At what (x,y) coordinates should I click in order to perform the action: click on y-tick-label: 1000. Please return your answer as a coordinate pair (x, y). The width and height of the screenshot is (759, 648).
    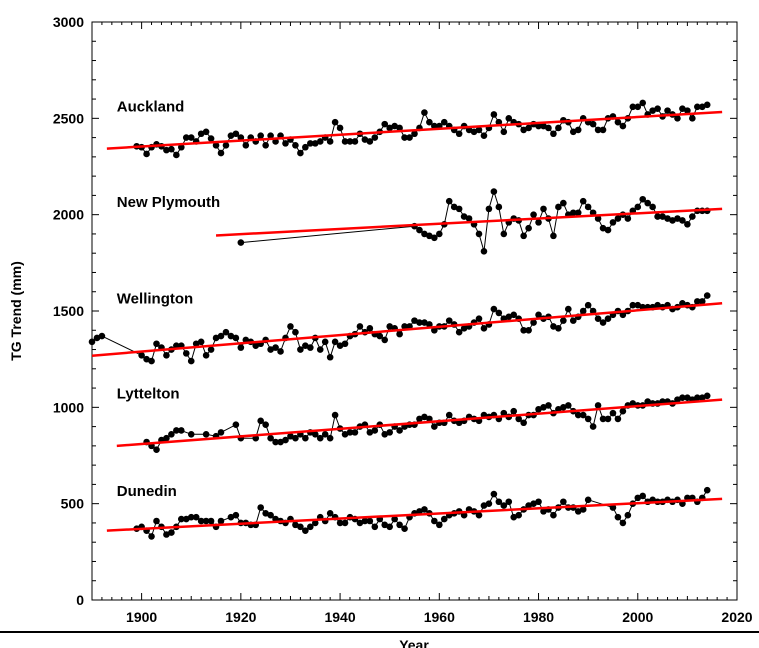
    Looking at the image, I should click on (68, 407).